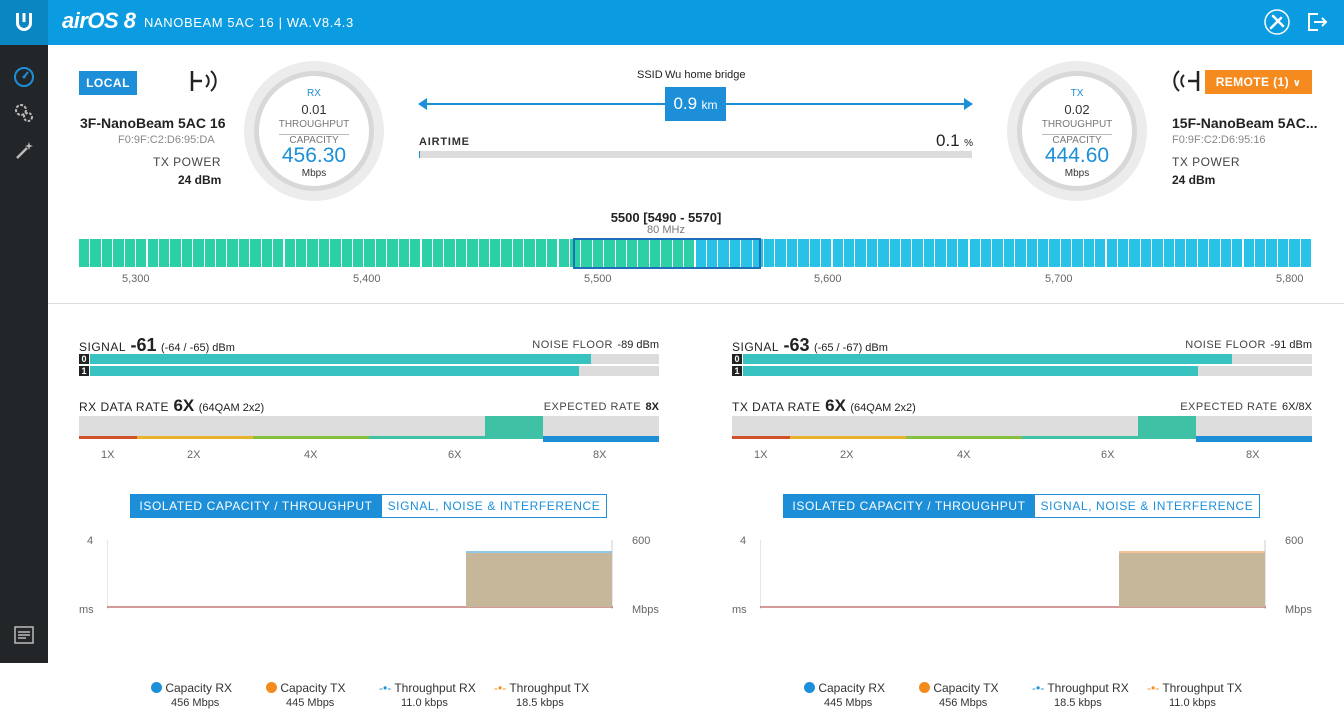 Image resolution: width=1344 pixels, height=711 pixels. What do you see at coordinates (166, 140) in the screenshot?
I see `local-device-mac: F0:9F:C2:D6:95:DA` at bounding box center [166, 140].